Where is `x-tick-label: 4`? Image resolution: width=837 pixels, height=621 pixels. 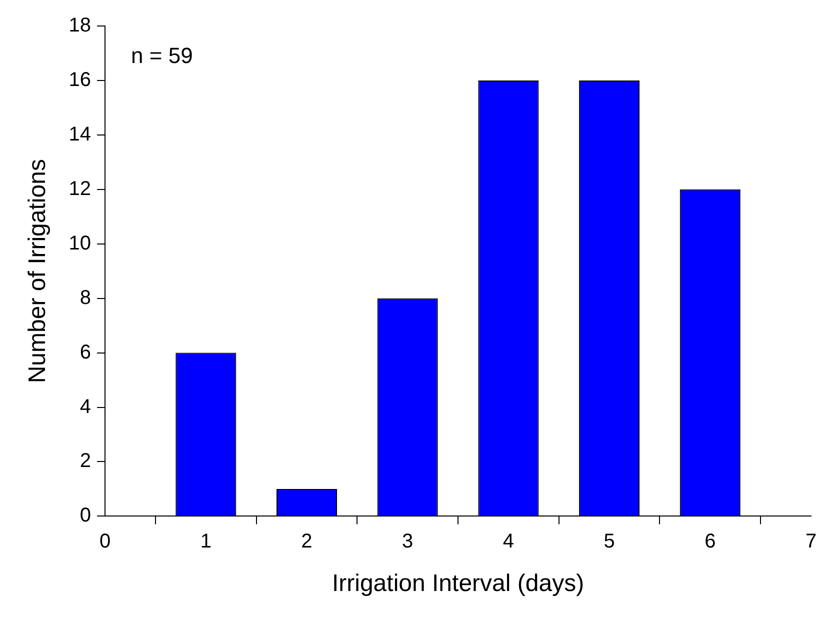
x-tick-label: 4 is located at coordinates (508, 541).